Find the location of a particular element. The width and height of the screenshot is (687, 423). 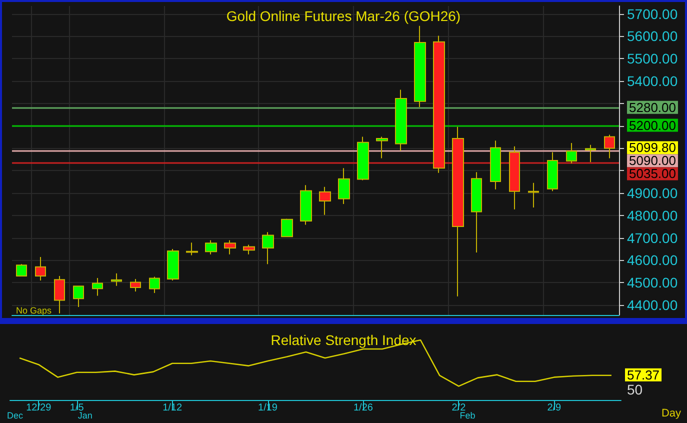

y-tick-label: 4900.00 is located at coordinates (652, 192).